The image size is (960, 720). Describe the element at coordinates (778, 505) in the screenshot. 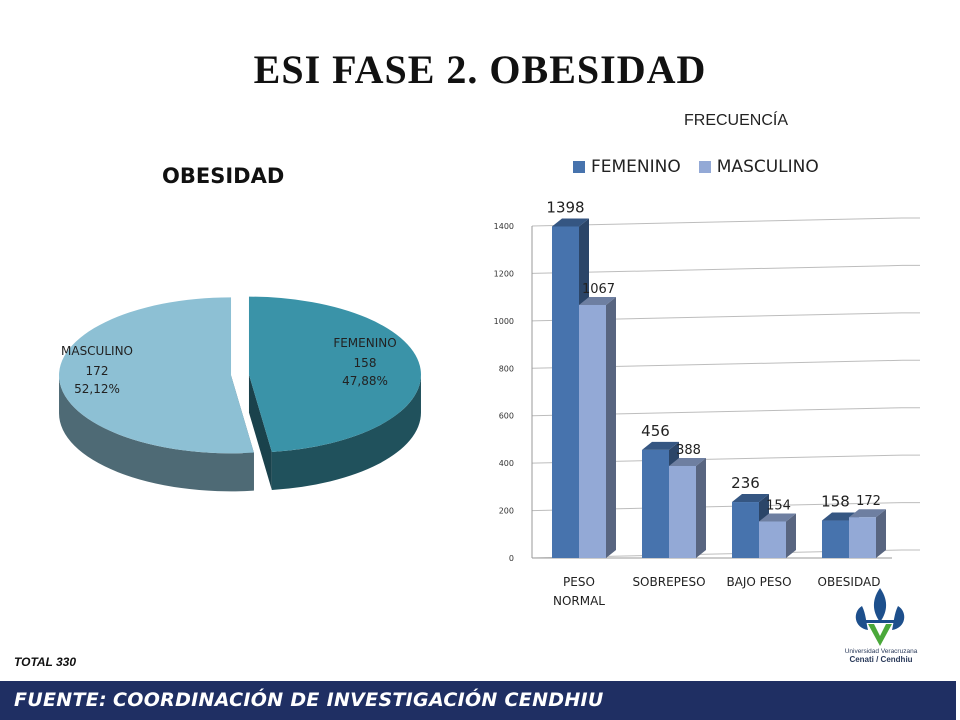

I see `data-label-bajo-peso-masculino: 154` at that location.